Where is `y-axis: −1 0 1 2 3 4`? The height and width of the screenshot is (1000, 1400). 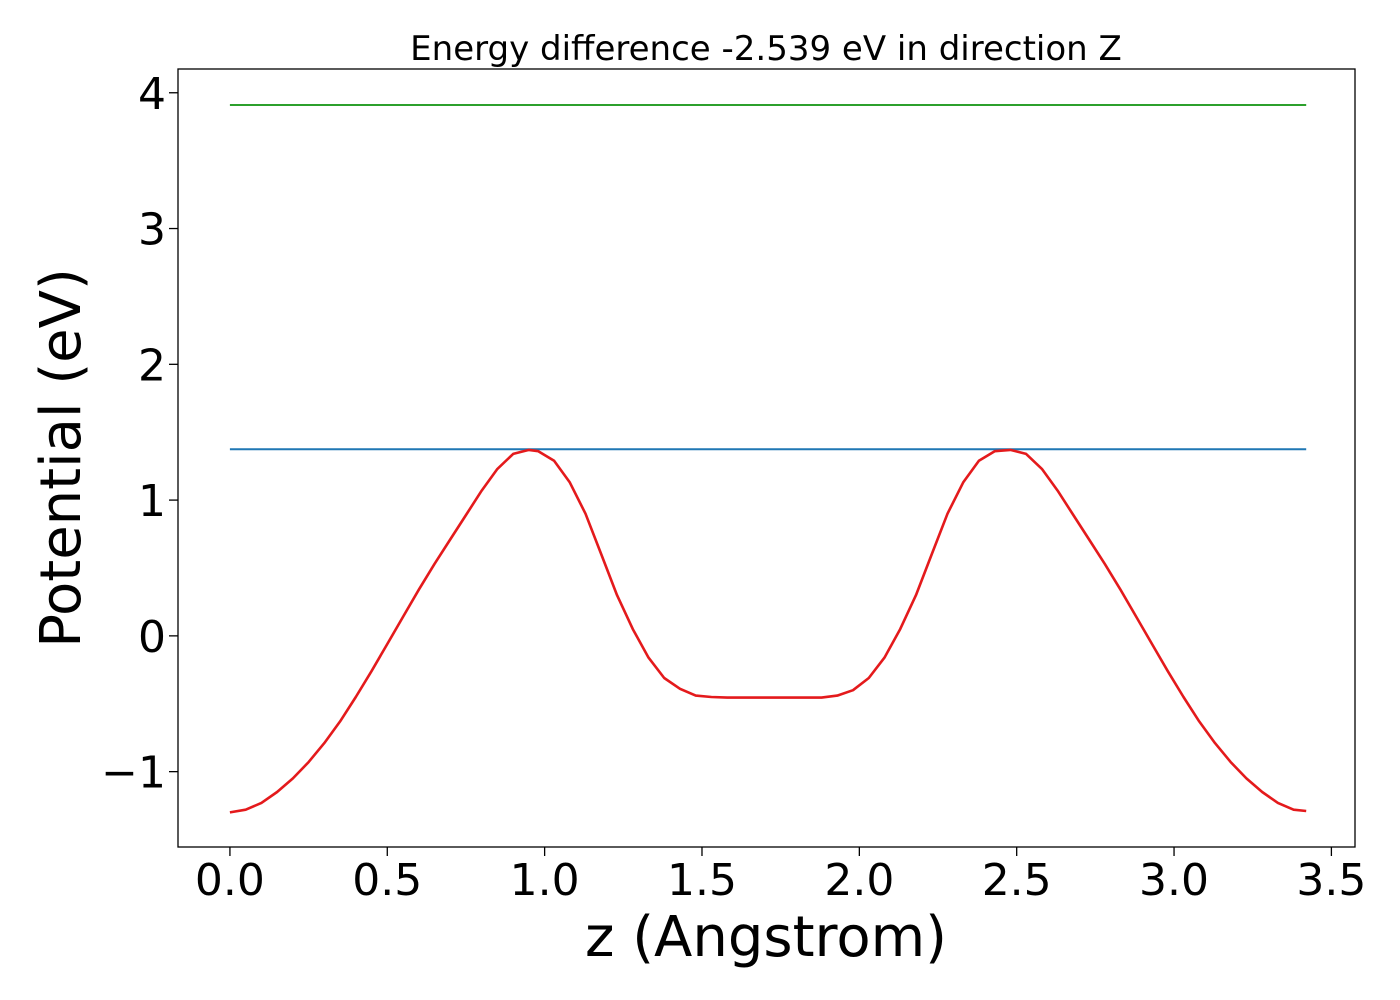 y-axis: −1 0 1 2 3 4 is located at coordinates (139, 434).